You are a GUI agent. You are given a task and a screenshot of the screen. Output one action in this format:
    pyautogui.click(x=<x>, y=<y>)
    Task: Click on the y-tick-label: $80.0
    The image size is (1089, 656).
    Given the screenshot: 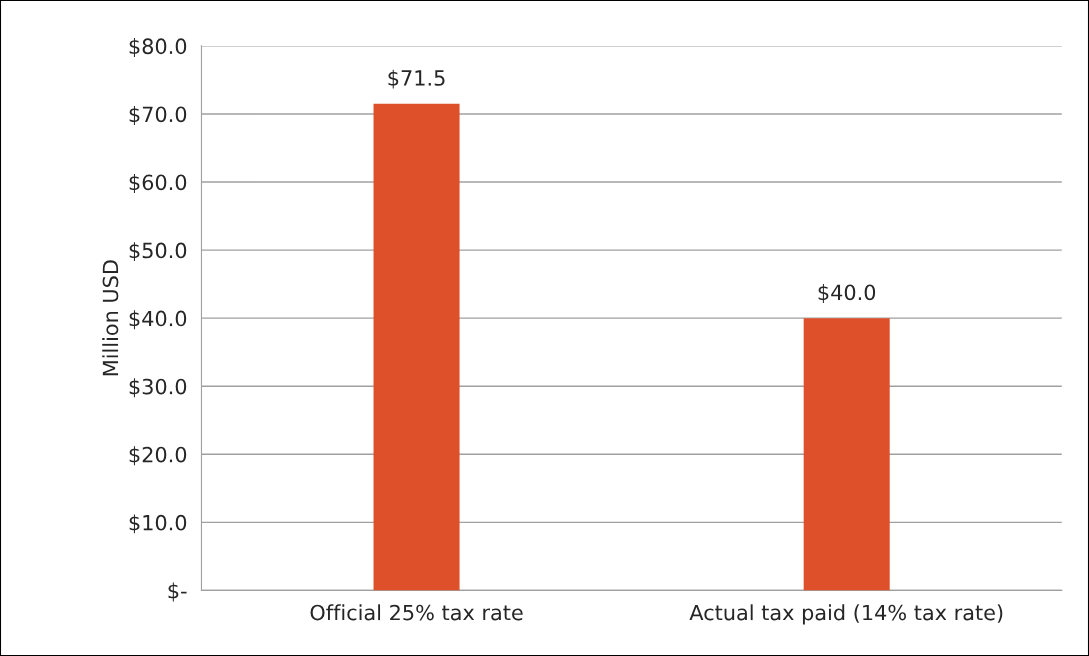 What is the action you would take?
    pyautogui.click(x=158, y=47)
    